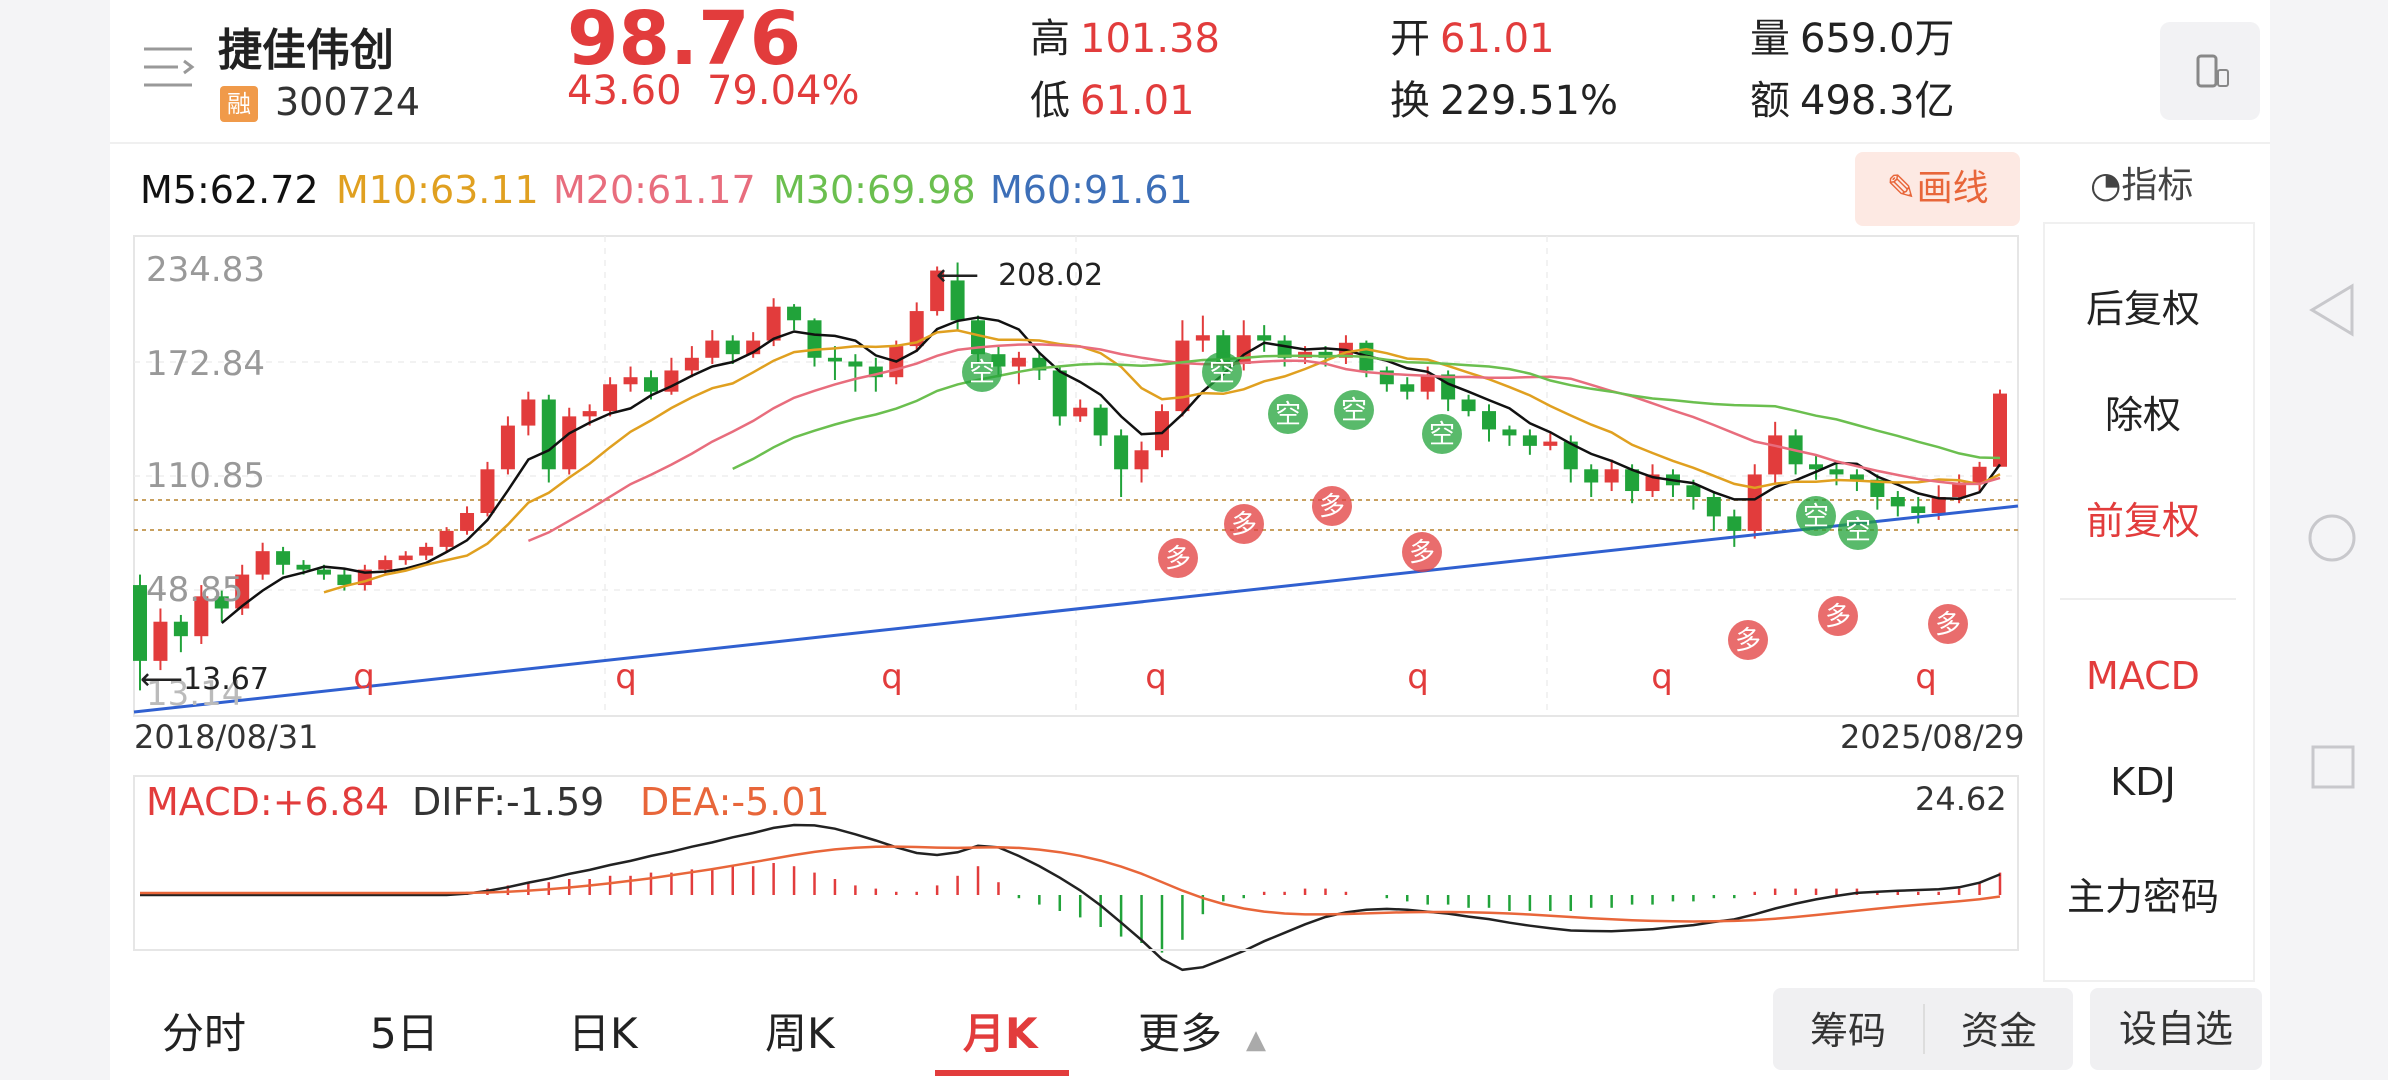 The width and height of the screenshot is (2388, 1080). I want to click on dea-line, so click(1070, 884).